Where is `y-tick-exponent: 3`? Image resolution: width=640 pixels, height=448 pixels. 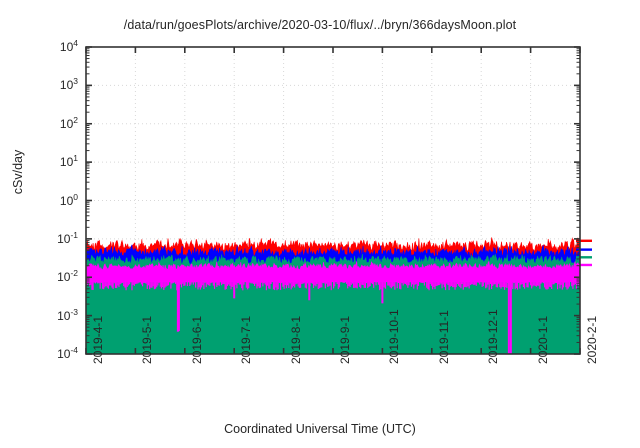
y-tick-exponent: 3 is located at coordinates (75, 81).